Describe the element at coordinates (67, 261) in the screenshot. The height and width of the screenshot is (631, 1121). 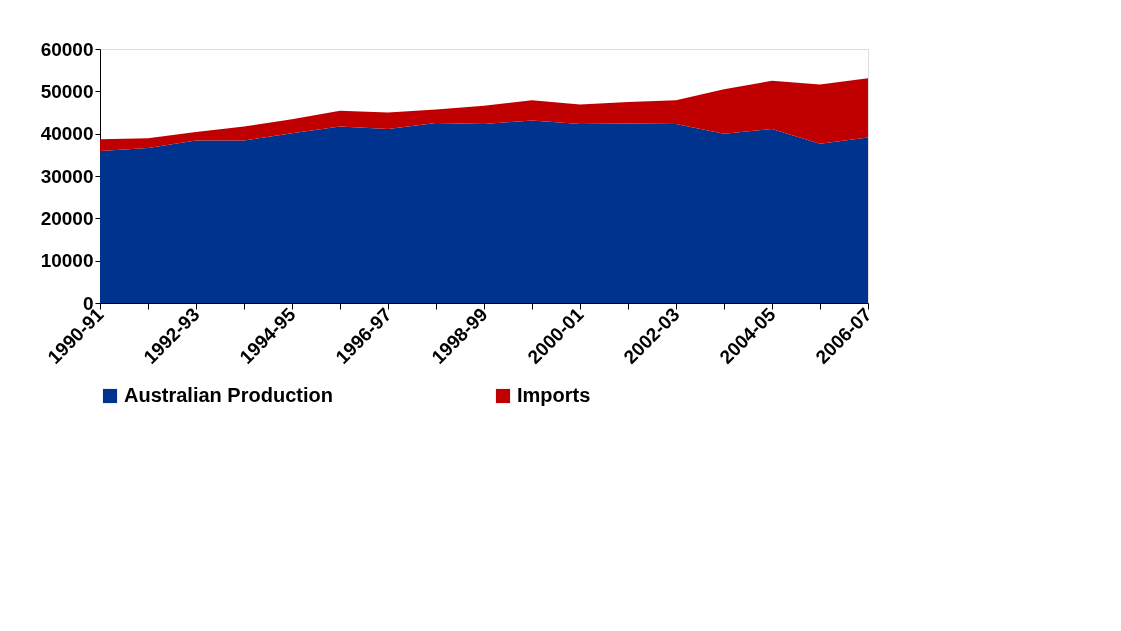
I see `y-tick-label: 10000` at that location.